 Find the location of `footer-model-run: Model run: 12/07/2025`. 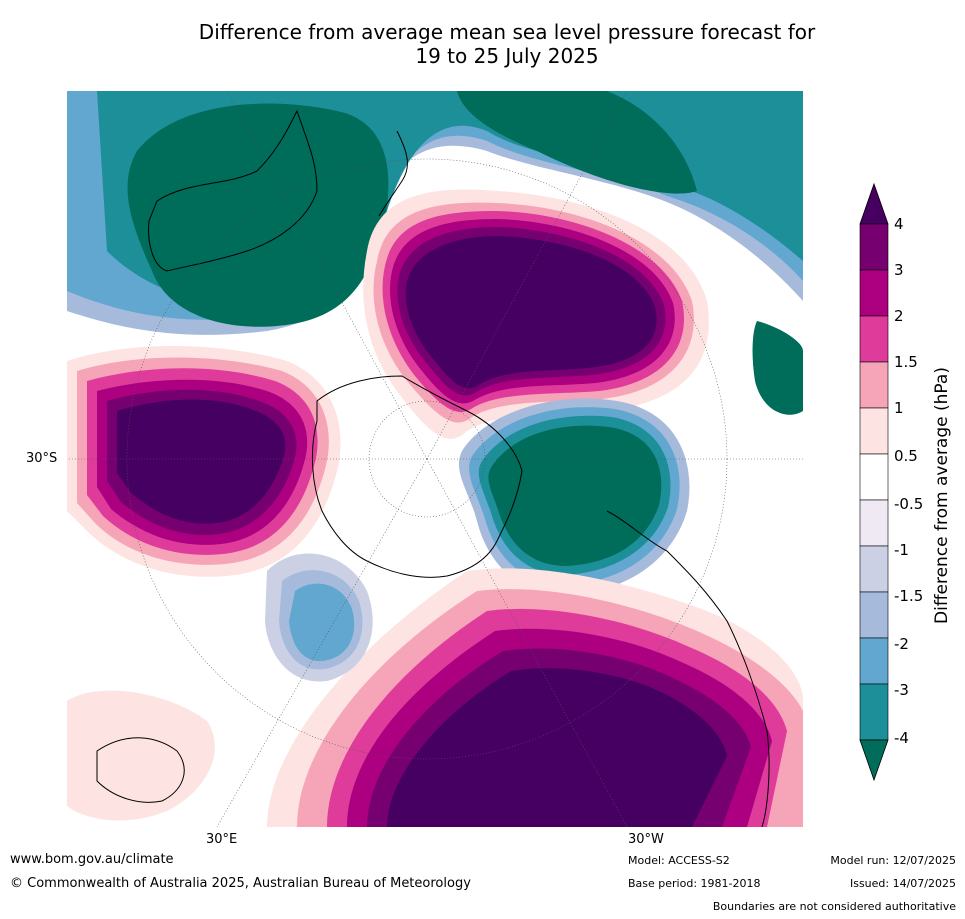

footer-model-run: Model run: 12/07/2025 is located at coordinates (893, 860).